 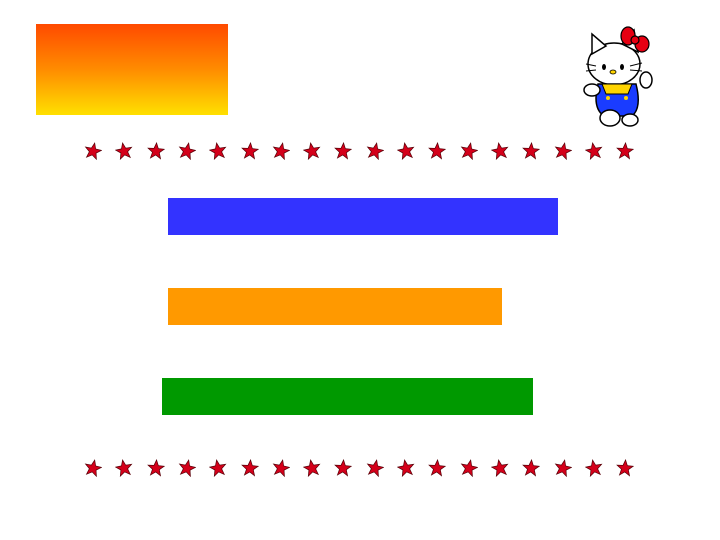 What do you see at coordinates (132, 69) in the screenshot?
I see `gradient-block` at bounding box center [132, 69].